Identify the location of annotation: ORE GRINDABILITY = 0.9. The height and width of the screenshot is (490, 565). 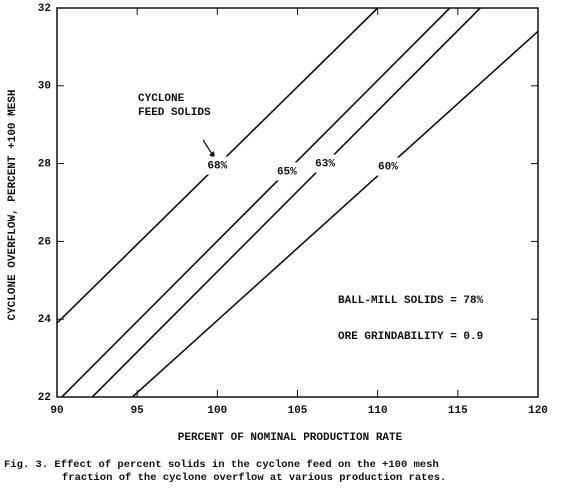
(410, 337).